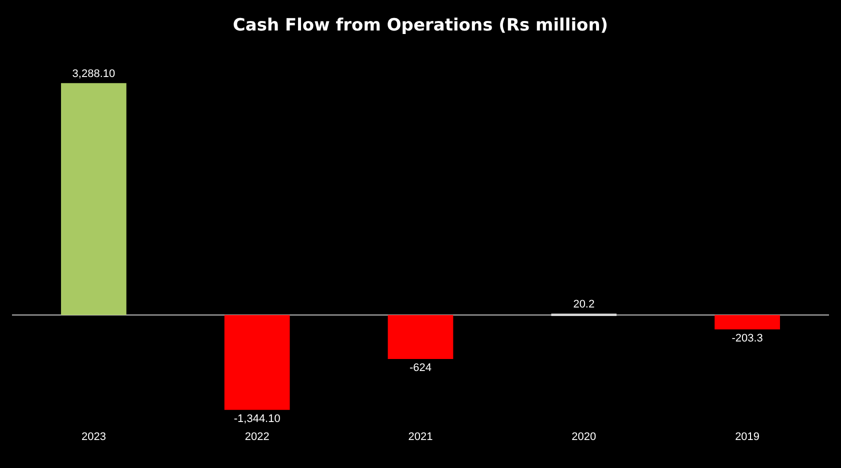 Image resolution: width=841 pixels, height=468 pixels. I want to click on x-tick-label: 2022, so click(257, 437).